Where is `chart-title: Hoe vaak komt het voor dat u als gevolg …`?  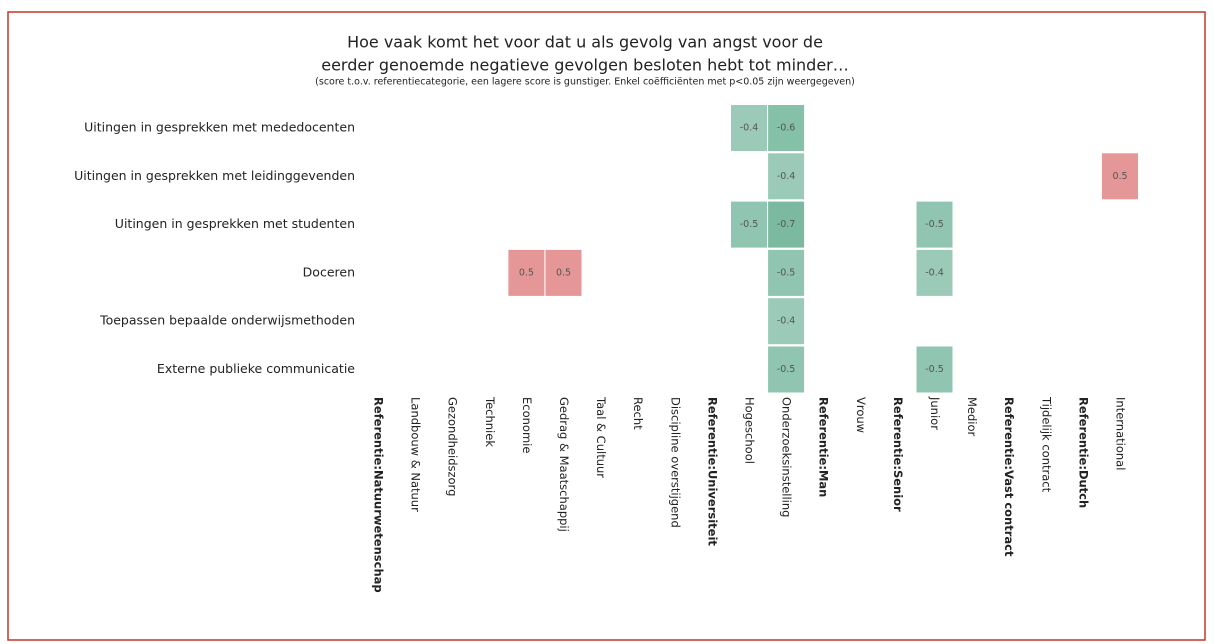 chart-title: Hoe vaak komt het voor dat u als gevolg … is located at coordinates (585, 42).